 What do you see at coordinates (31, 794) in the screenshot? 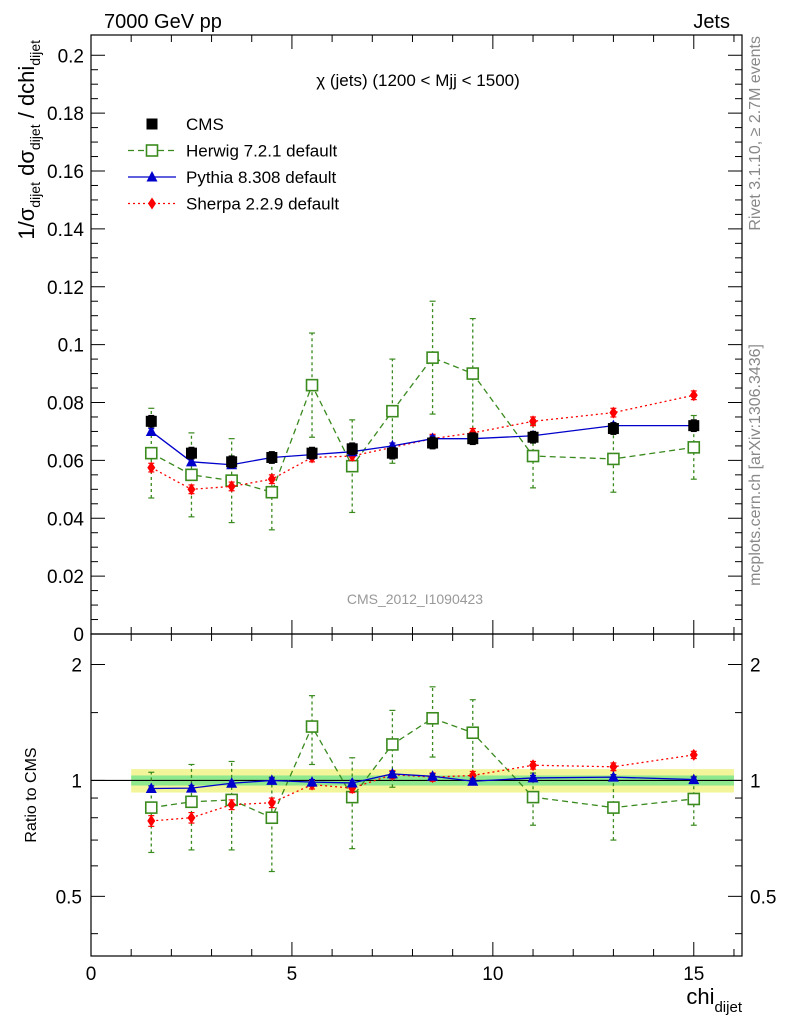
I see `ratio-y-axis-title: Ratio to CMS` at bounding box center [31, 794].